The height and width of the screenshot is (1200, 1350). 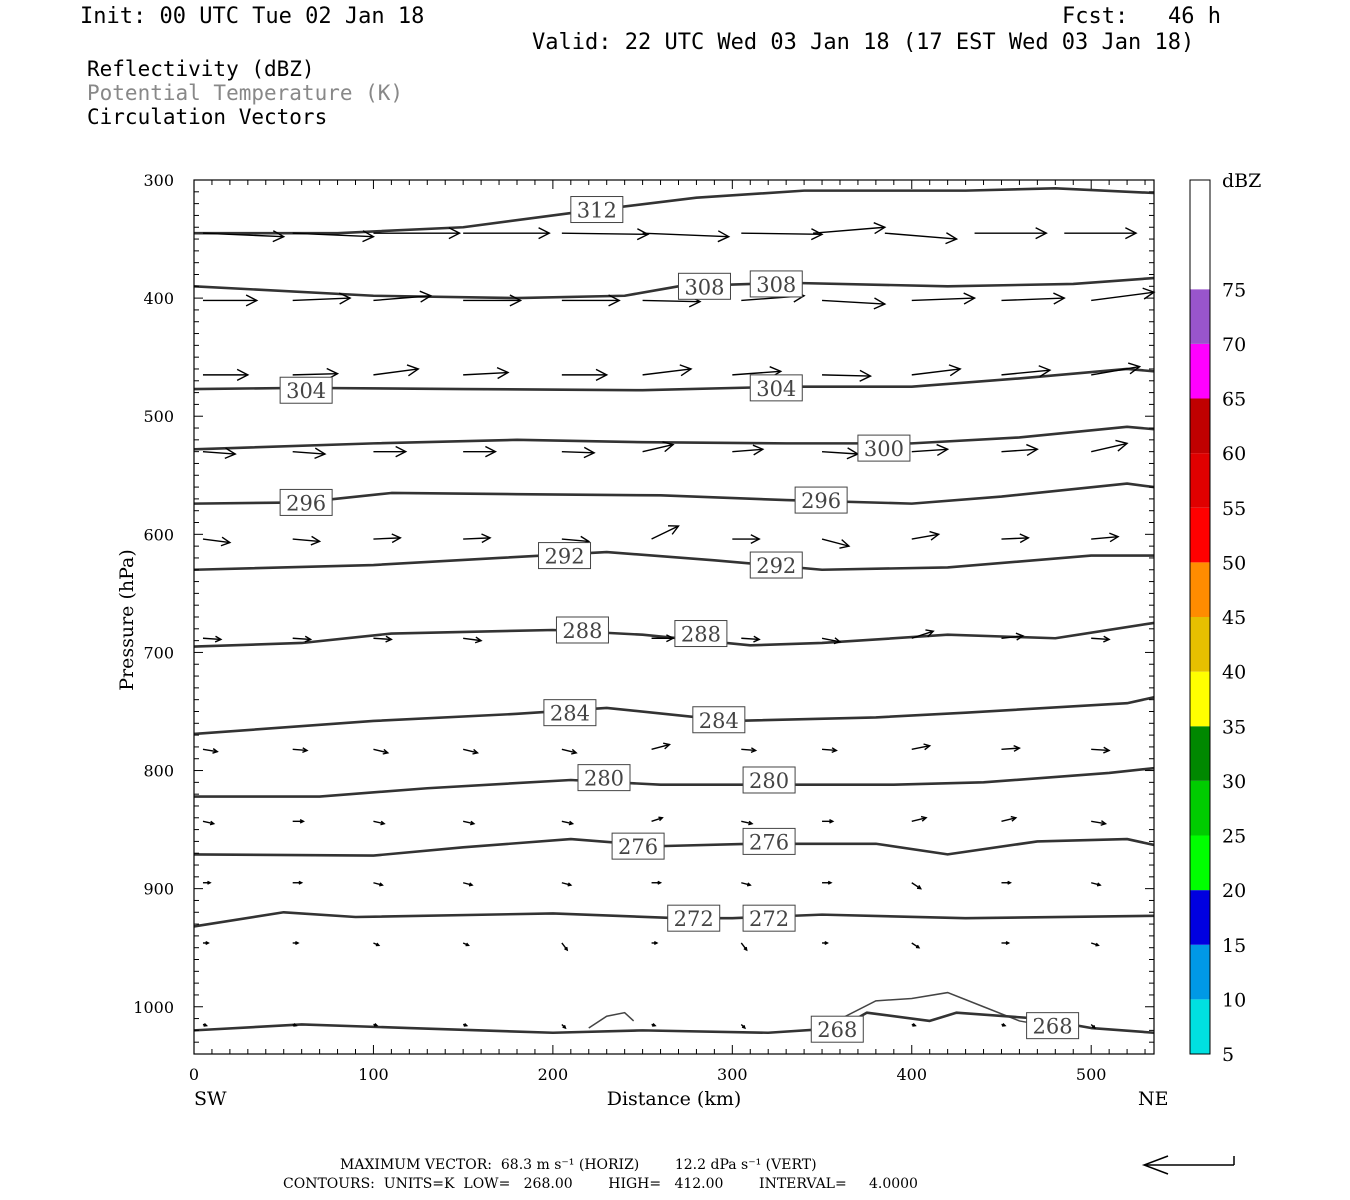 I want to click on isentrope-label-292: 292, so click(x=565, y=556).